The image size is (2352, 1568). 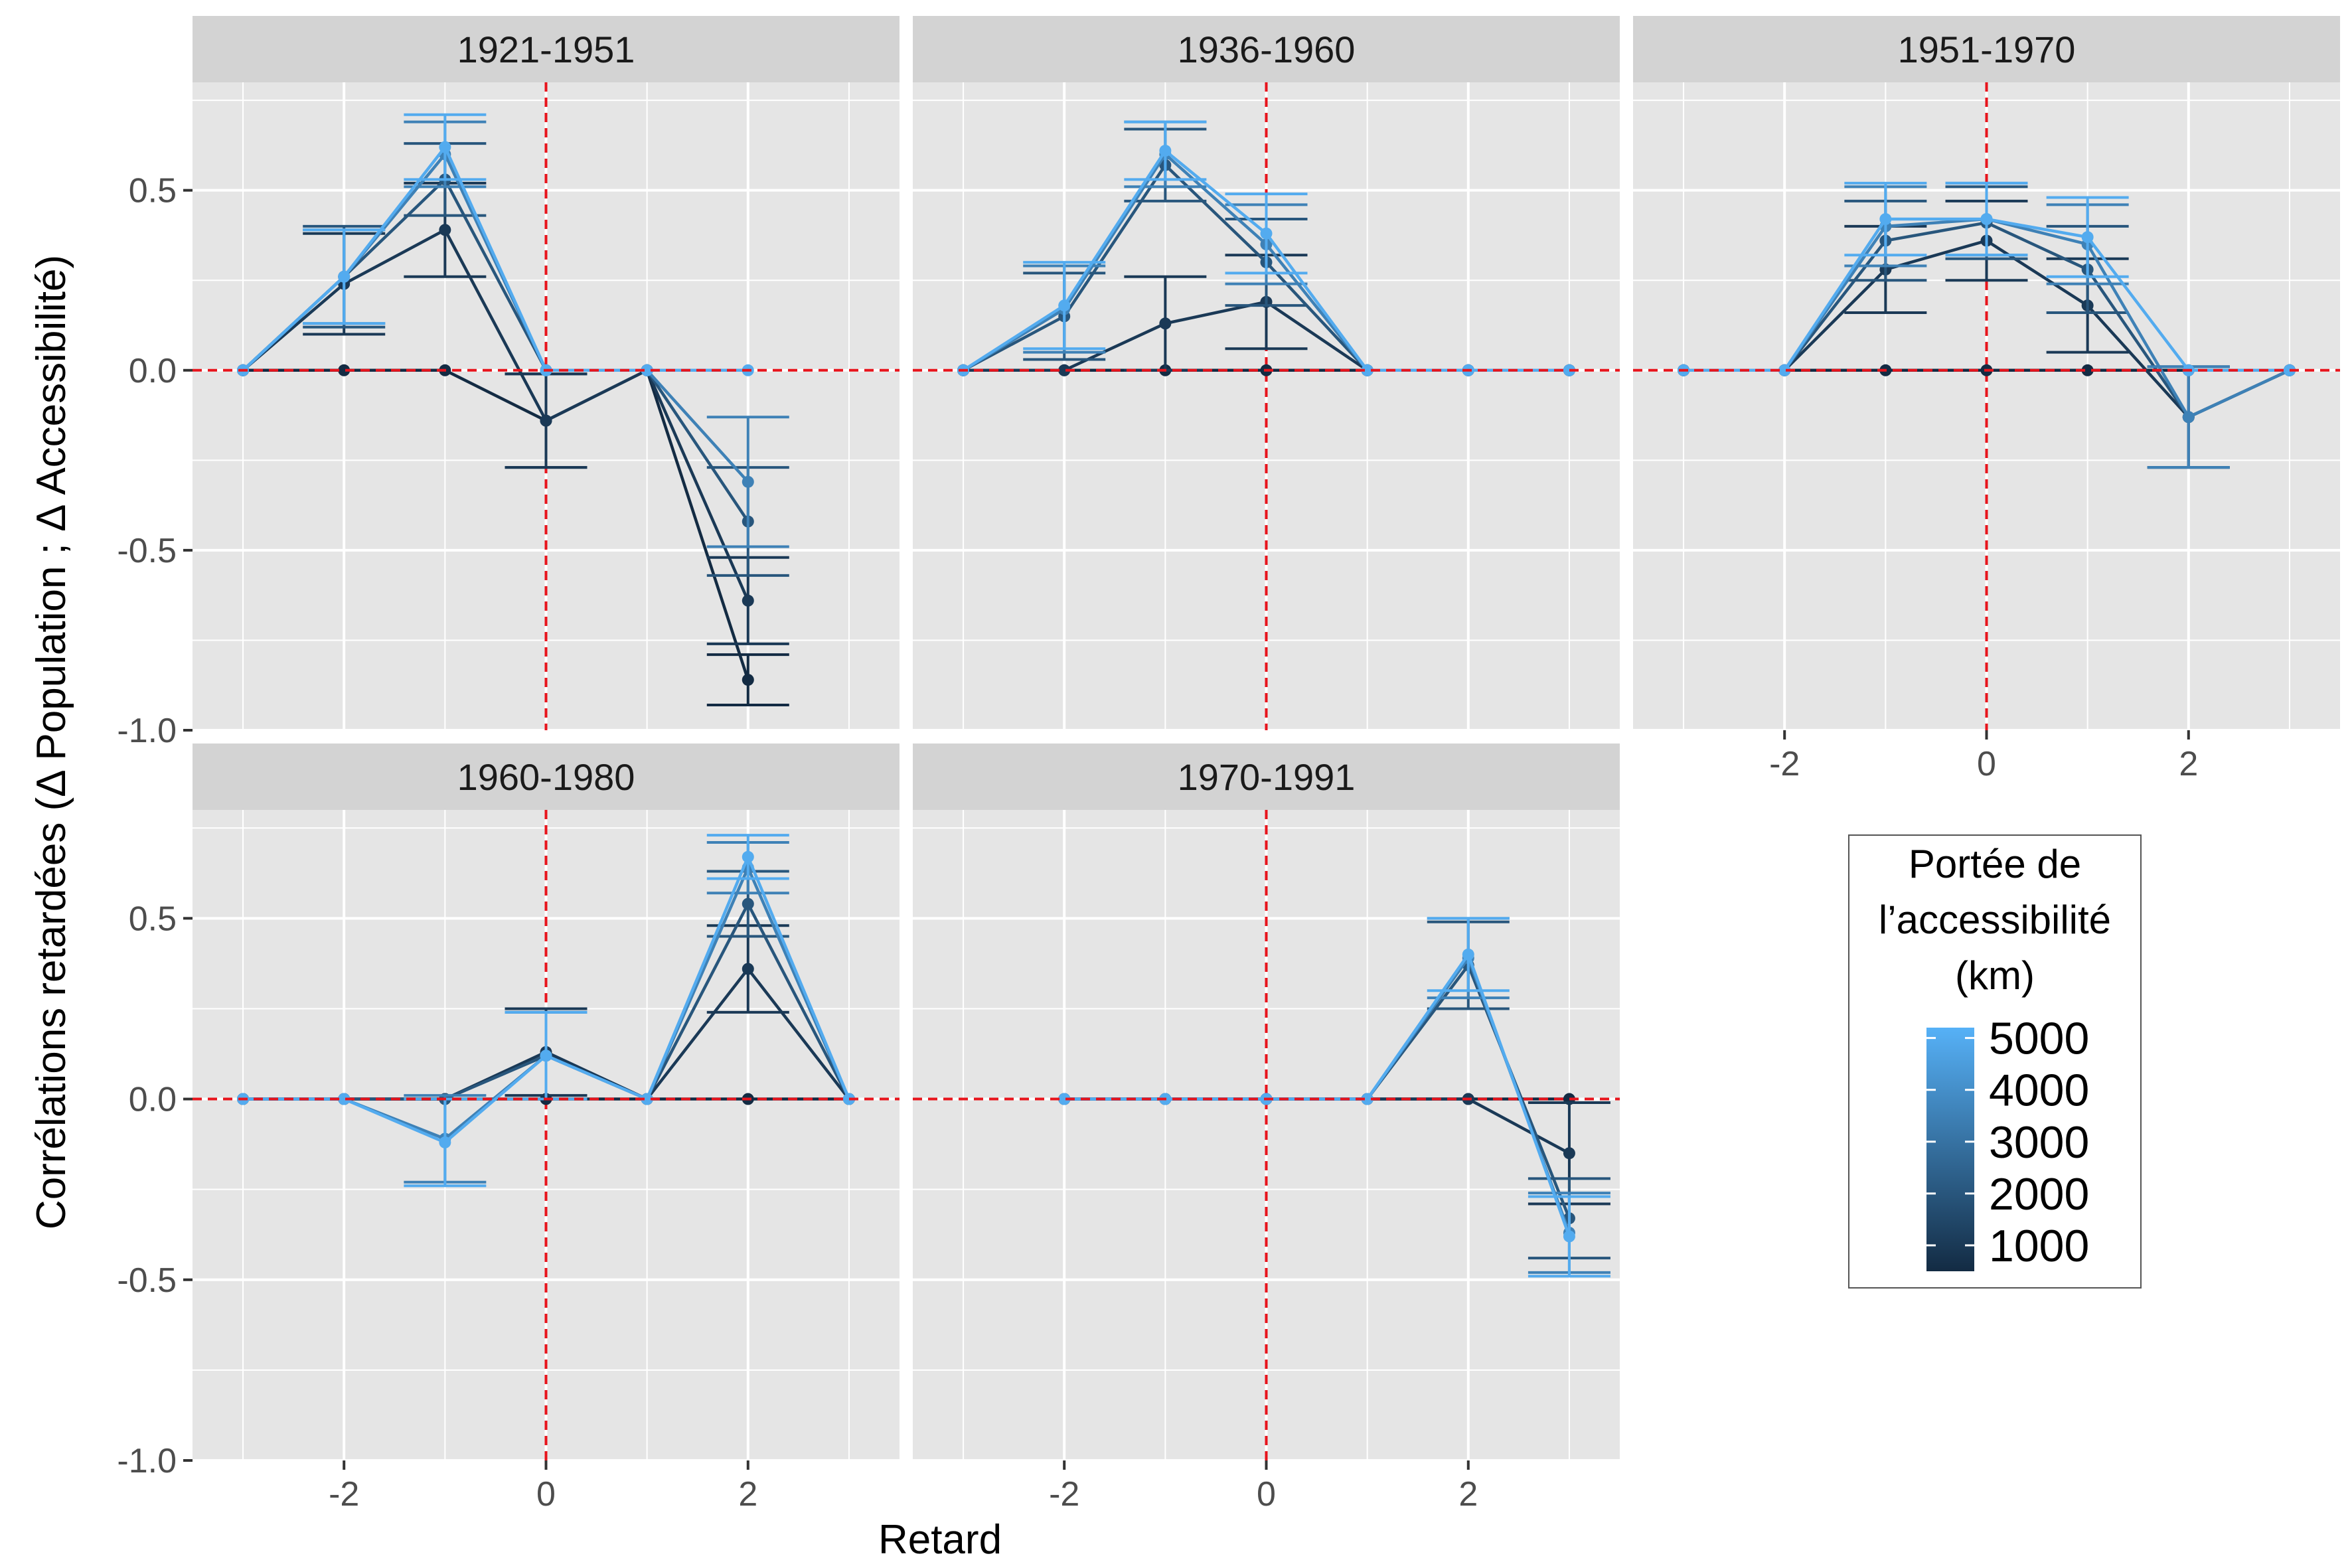 What do you see at coordinates (1266, 374) in the screenshot?
I see `panel-1936-1960: 1936-1960` at bounding box center [1266, 374].